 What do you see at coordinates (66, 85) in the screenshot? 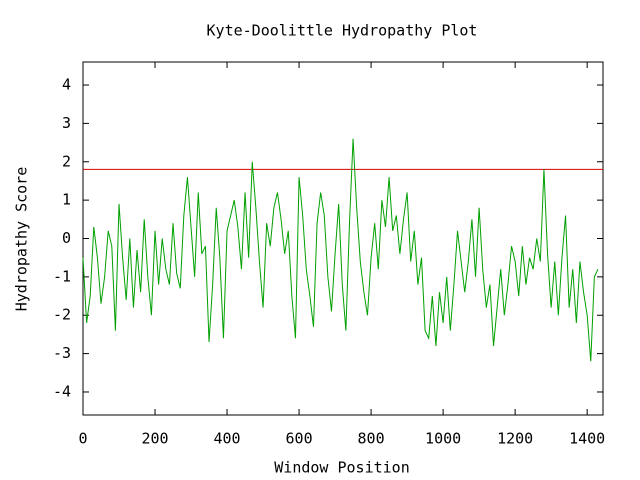
I see `y-tick-label: 4` at bounding box center [66, 85].